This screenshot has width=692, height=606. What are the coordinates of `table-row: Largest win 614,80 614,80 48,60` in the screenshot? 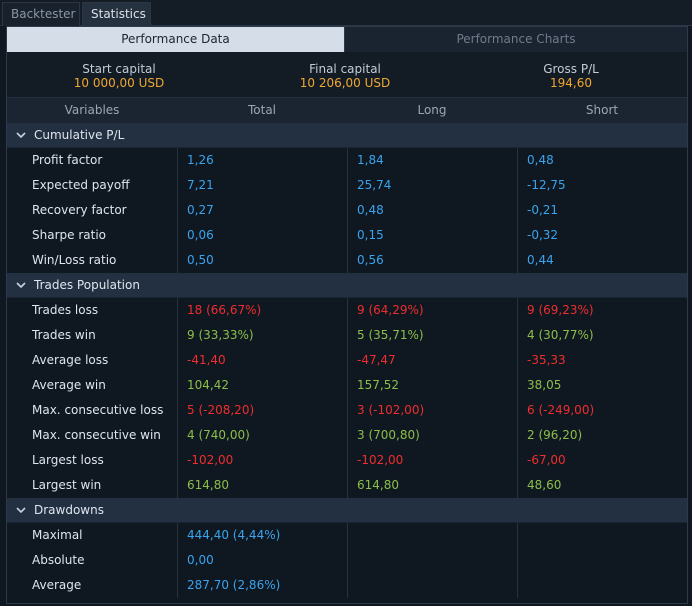 It's located at (347, 485).